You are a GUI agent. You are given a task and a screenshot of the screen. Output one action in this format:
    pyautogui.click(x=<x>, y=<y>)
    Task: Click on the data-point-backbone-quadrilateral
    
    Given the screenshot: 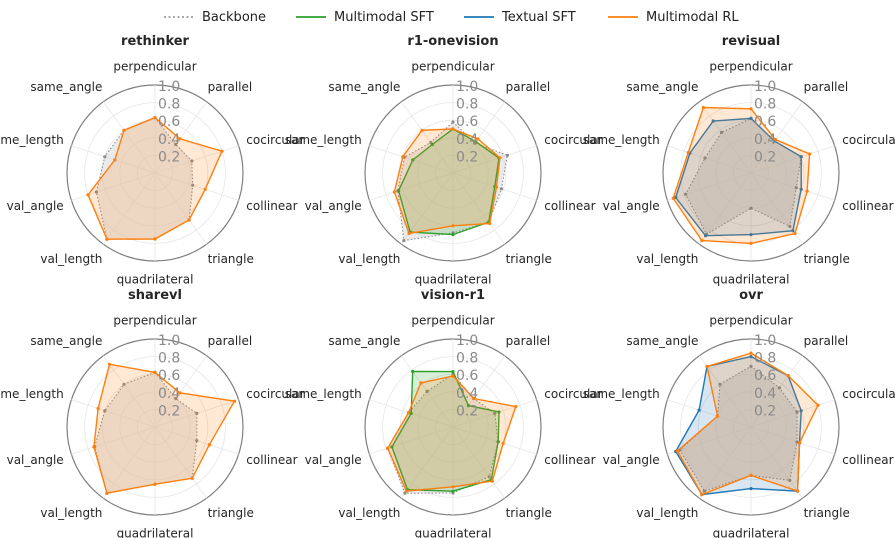 What is the action you would take?
    pyautogui.click(x=751, y=208)
    